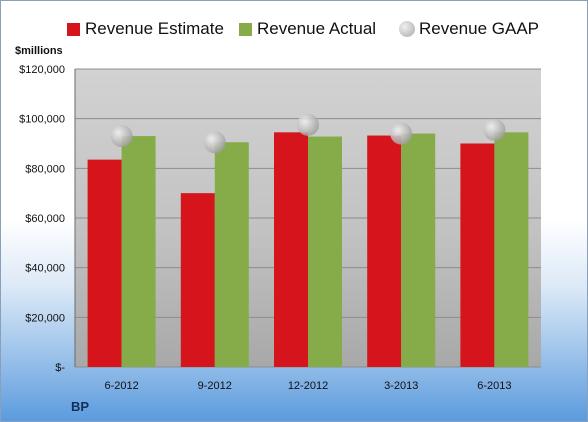 This screenshot has height=422, width=588. I want to click on y-tick-label: $-, so click(60, 368).